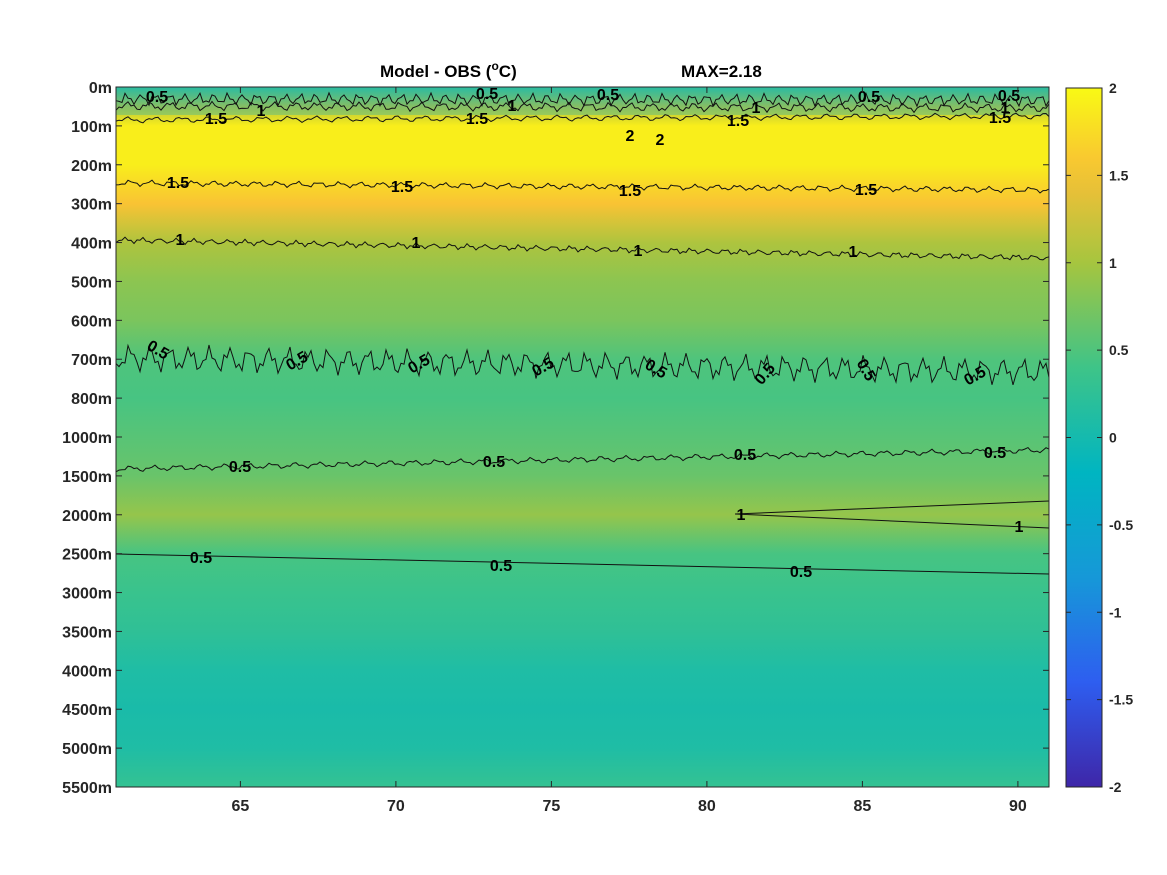 Image resolution: width=1167 pixels, height=875 pixels. I want to click on y-tick-label: 2000m, so click(87, 516).